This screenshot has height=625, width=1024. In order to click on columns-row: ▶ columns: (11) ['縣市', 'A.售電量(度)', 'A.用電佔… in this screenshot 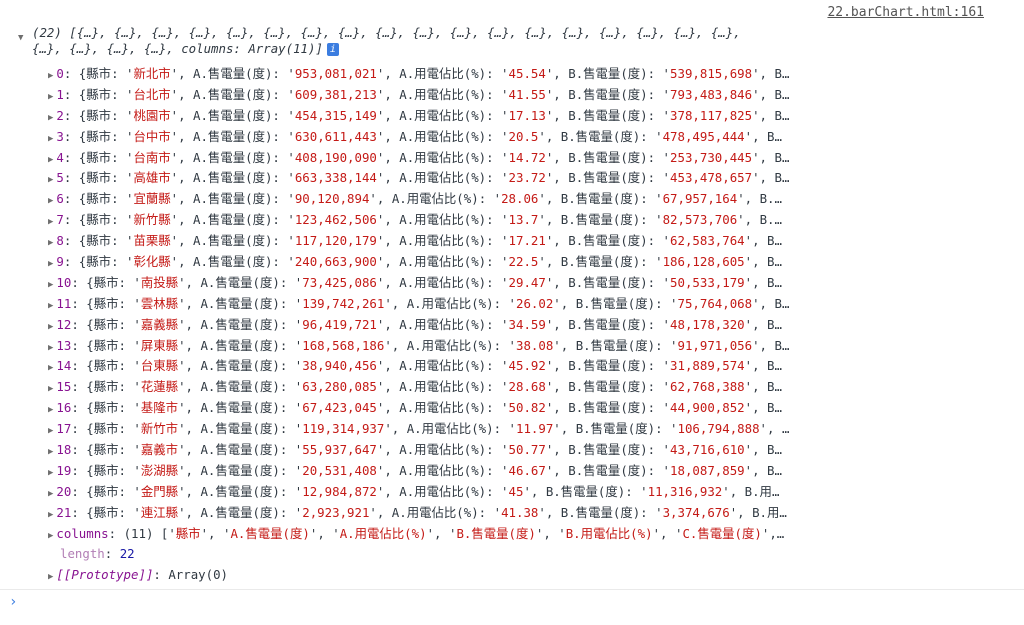, I will do `click(416, 533)`.